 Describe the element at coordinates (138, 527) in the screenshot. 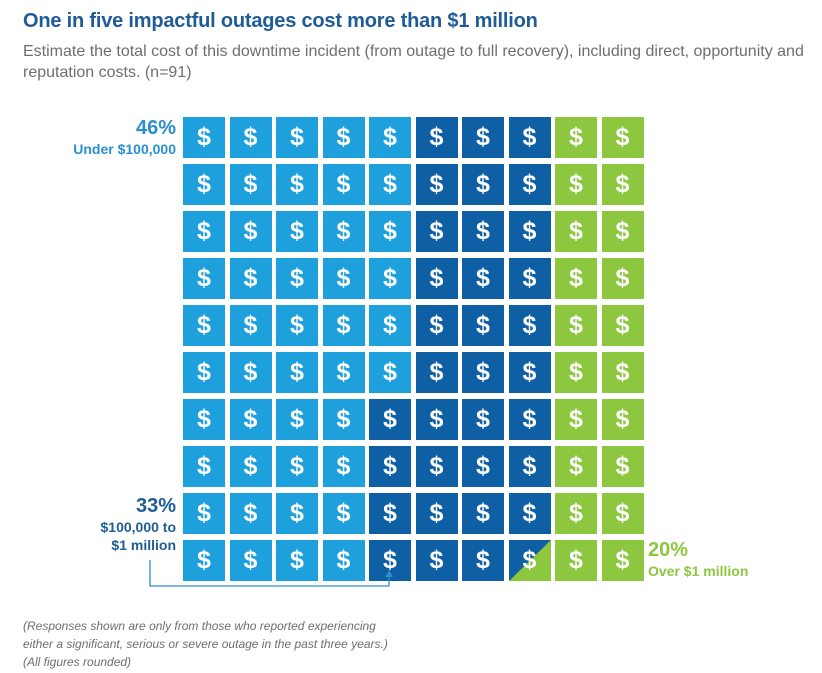

I see `label-mid-line1: $100,000 to` at that location.